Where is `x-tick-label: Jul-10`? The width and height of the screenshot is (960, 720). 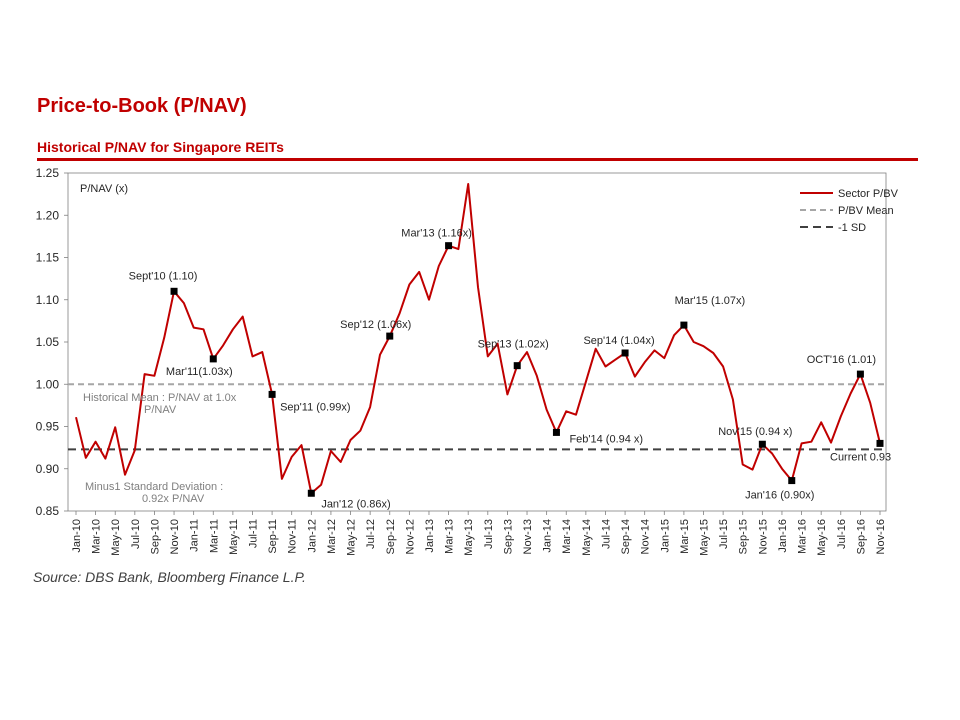
x-tick-label: Jul-10 is located at coordinates (136, 534).